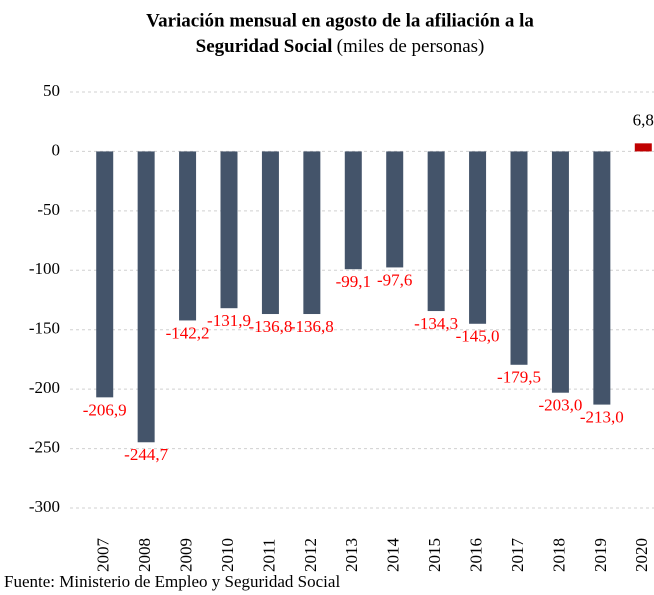  What do you see at coordinates (310, 555) in the screenshot?
I see `x-tick-label: 2012` at bounding box center [310, 555].